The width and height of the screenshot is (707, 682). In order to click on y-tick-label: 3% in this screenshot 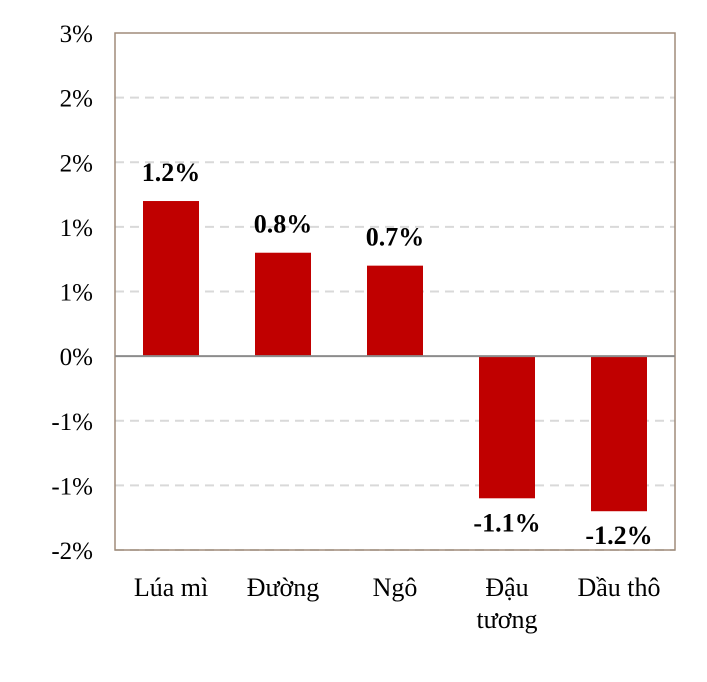, I will do `click(76, 34)`.